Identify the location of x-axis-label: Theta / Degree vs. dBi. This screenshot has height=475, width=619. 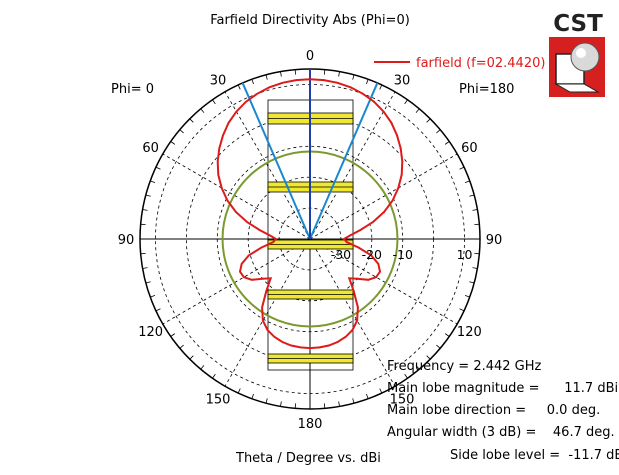
(308, 458).